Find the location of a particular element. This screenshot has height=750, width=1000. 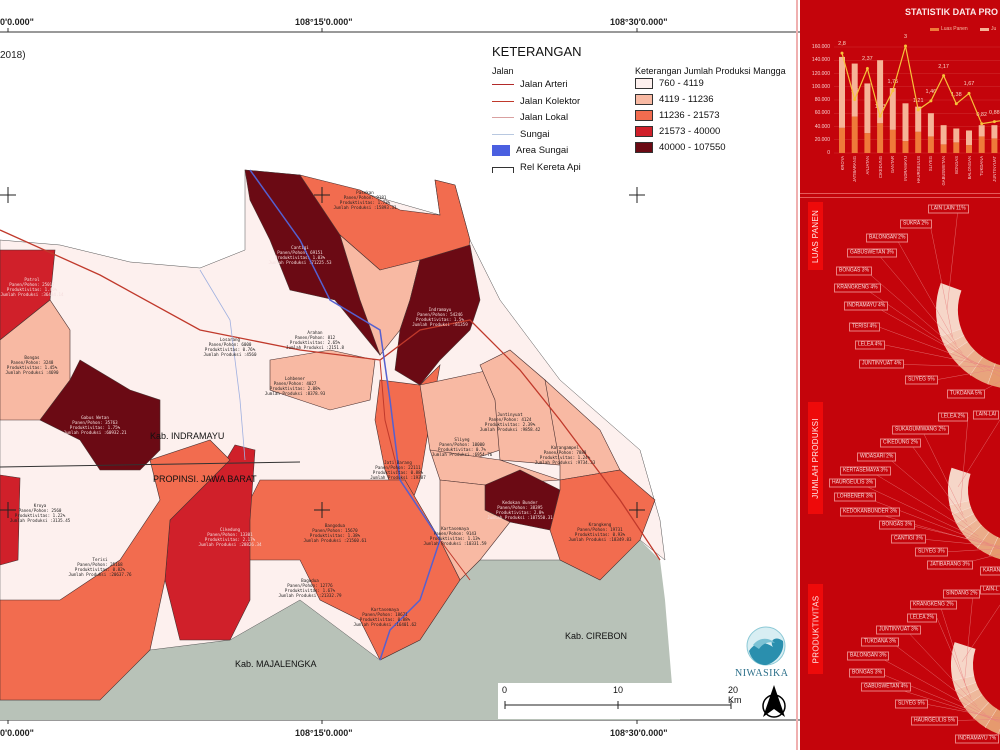

district-prod: Produktivitas: 1.03% is located at coordinates (300, 257).